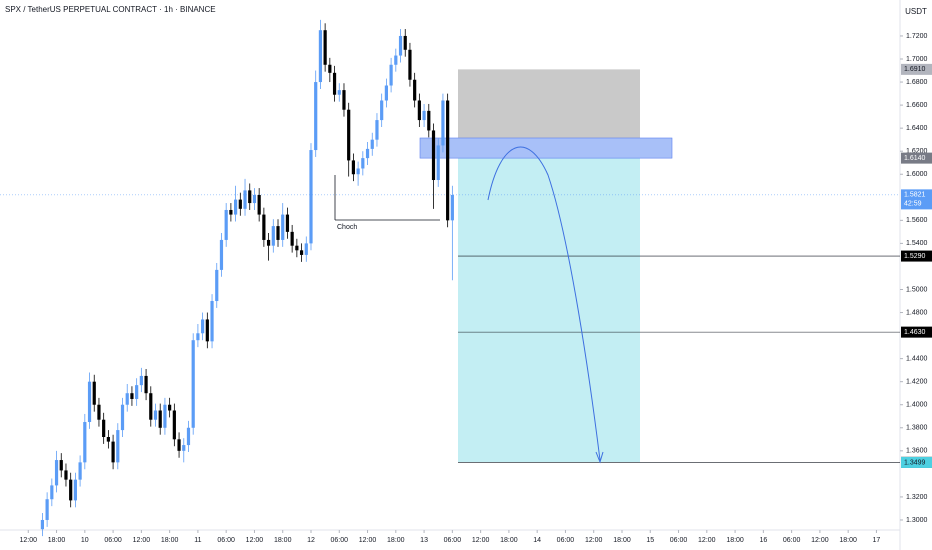 The width and height of the screenshot is (932, 550). What do you see at coordinates (763, 540) in the screenshot?
I see `x-tick-label: 16` at bounding box center [763, 540].